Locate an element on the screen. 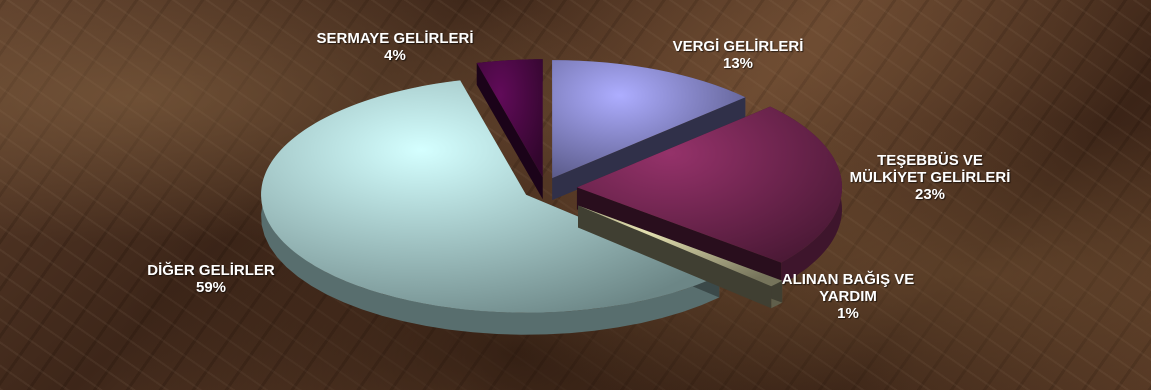 The height and width of the screenshot is (390, 1151). label-bagis-name-2: YARDIM is located at coordinates (848, 296).